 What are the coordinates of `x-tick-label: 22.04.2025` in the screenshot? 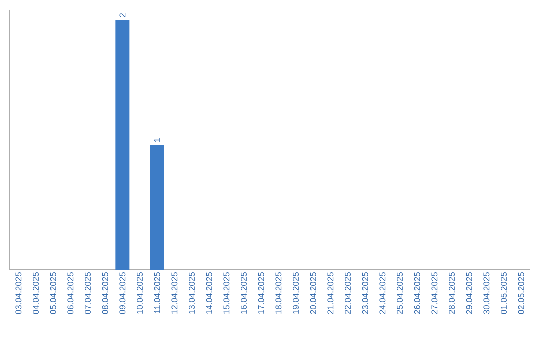 It's located at (348, 293).